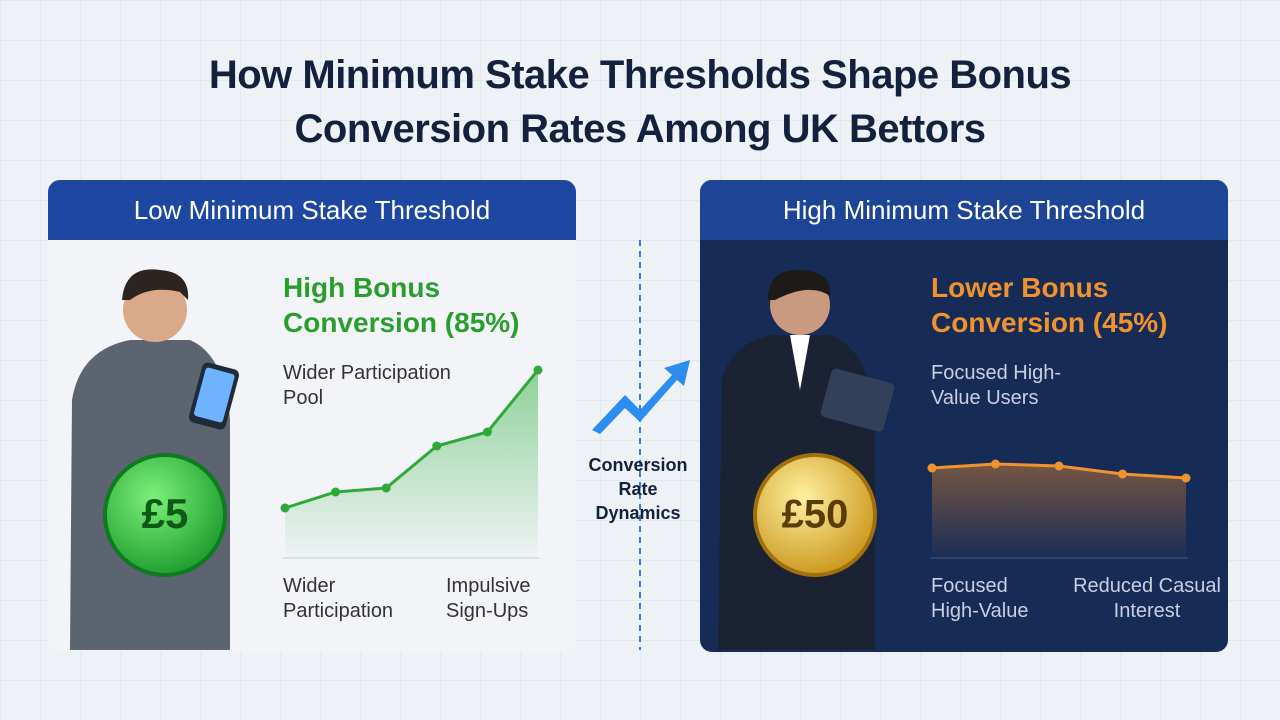 This screenshot has height=720, width=1280. Describe the element at coordinates (367, 385) in the screenshot. I see `note: Wider Participation Pool` at that location.